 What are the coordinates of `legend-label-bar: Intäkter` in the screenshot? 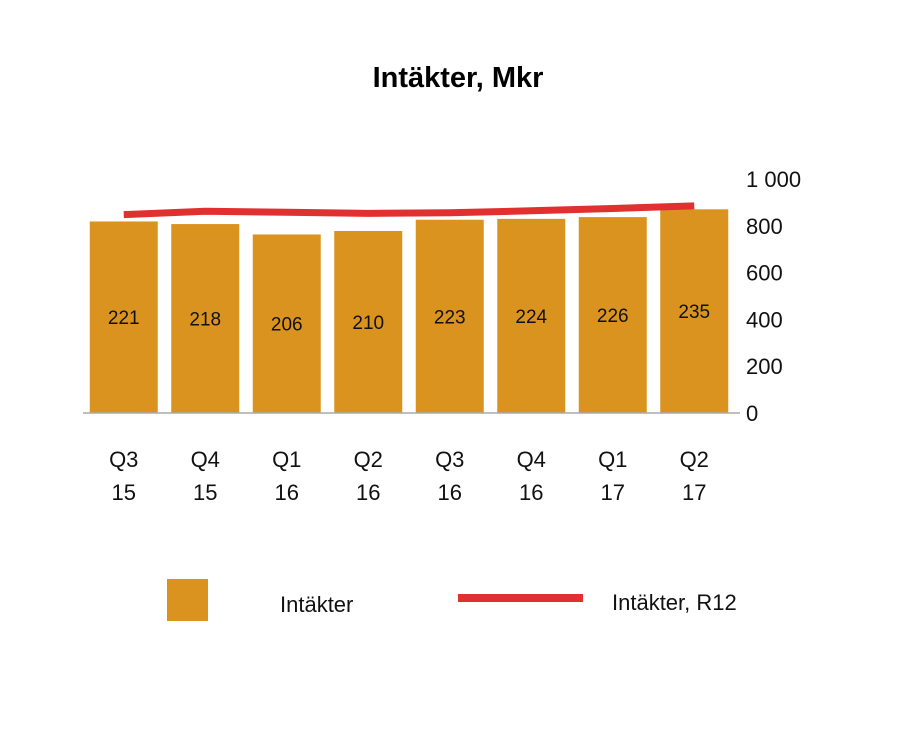 It's located at (316, 604).